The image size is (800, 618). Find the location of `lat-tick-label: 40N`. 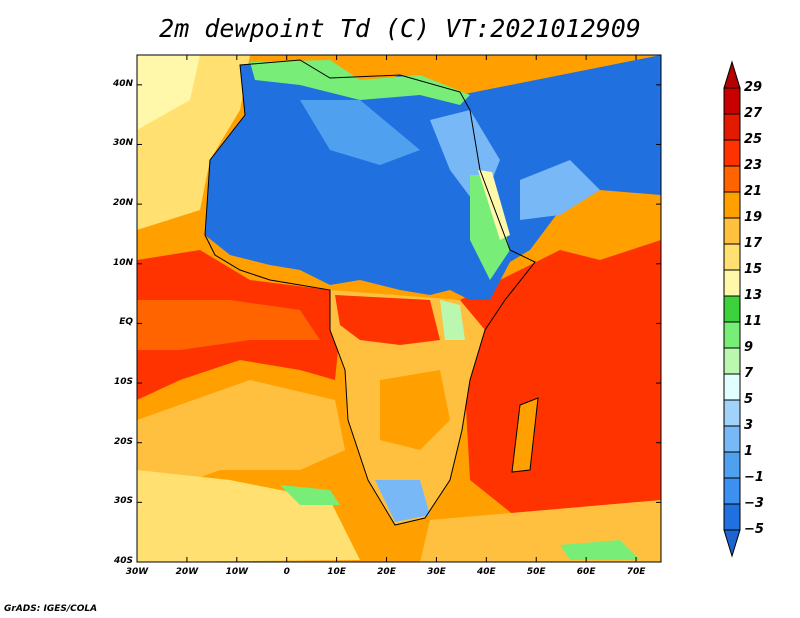

lat-tick-label: 40N is located at coordinates (122, 83).